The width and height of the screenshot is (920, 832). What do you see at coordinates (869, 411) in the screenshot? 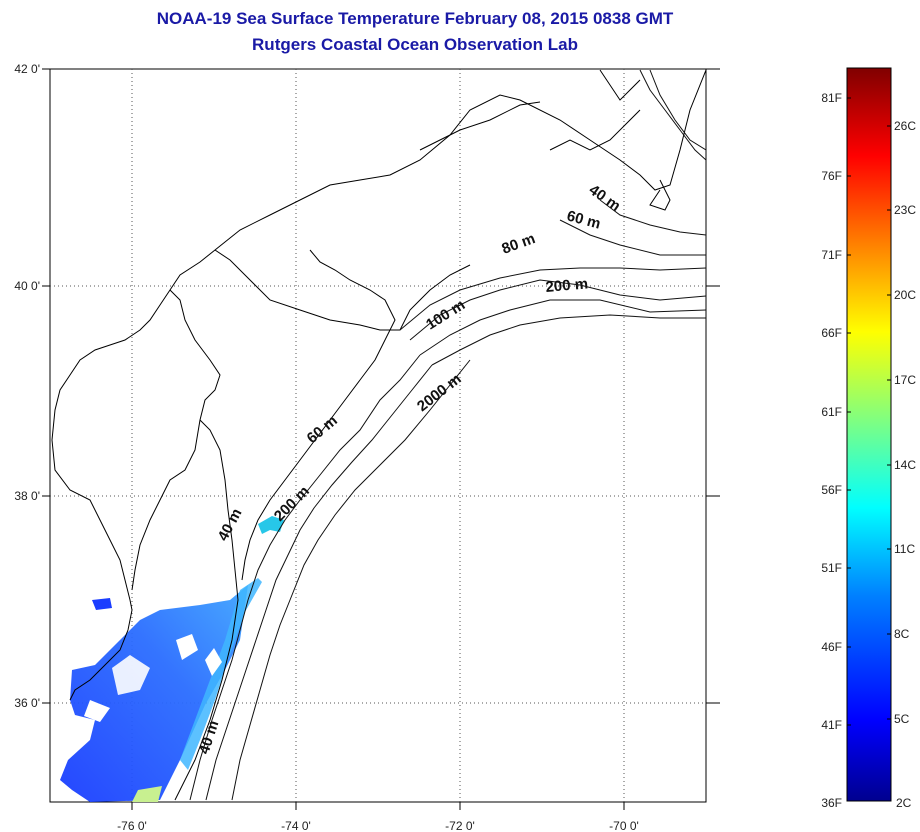
I see `colorbar-ticks` at bounding box center [869, 411].